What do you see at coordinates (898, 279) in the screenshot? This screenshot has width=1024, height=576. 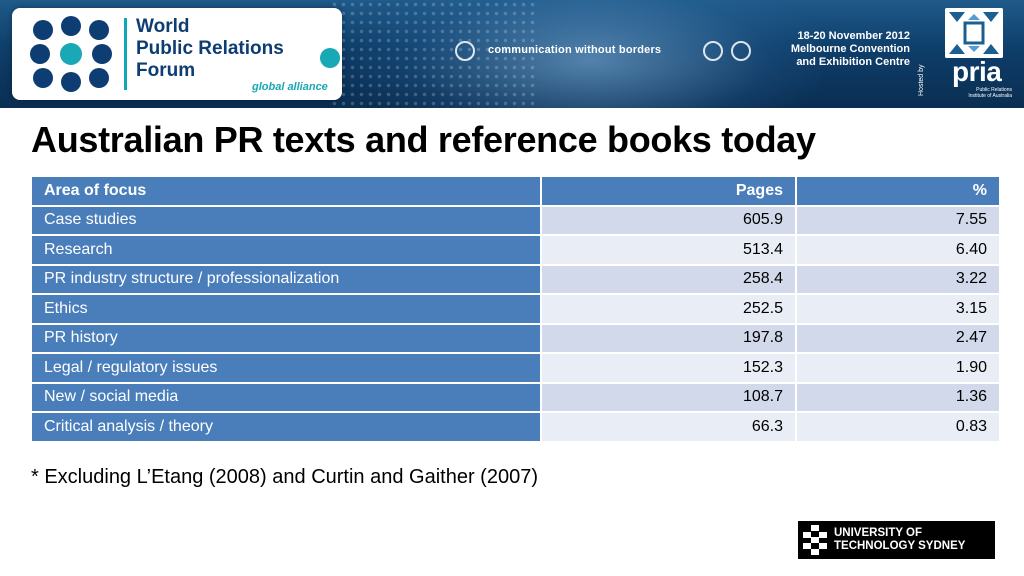 I see `percent-cell: 3.22` at bounding box center [898, 279].